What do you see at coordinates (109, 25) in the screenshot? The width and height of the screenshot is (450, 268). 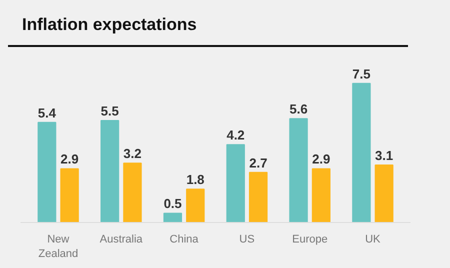 I see `chart-title: Inflation expectations` at bounding box center [109, 25].